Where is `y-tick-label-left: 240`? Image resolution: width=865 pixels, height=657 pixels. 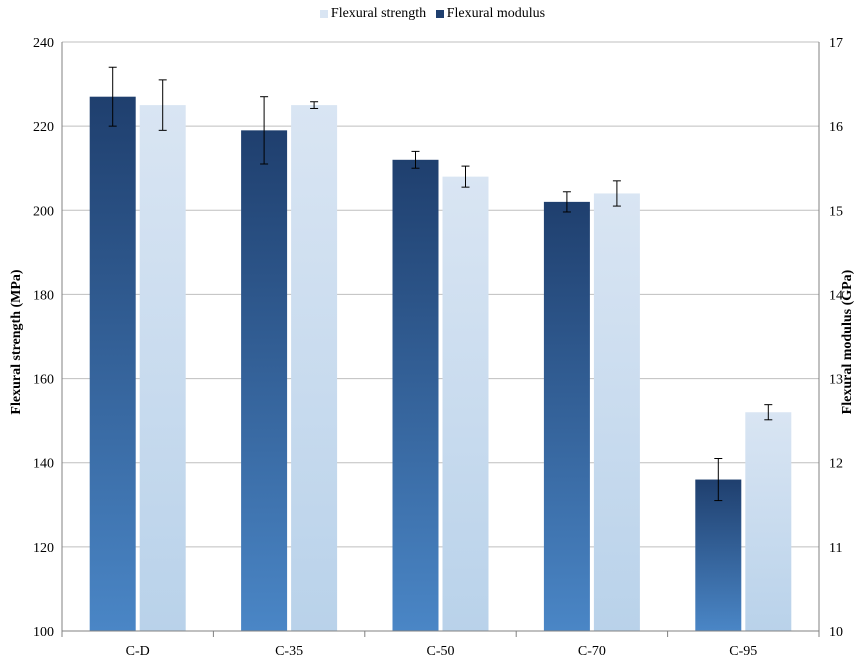 y-tick-label-left: 240 is located at coordinates (43, 43).